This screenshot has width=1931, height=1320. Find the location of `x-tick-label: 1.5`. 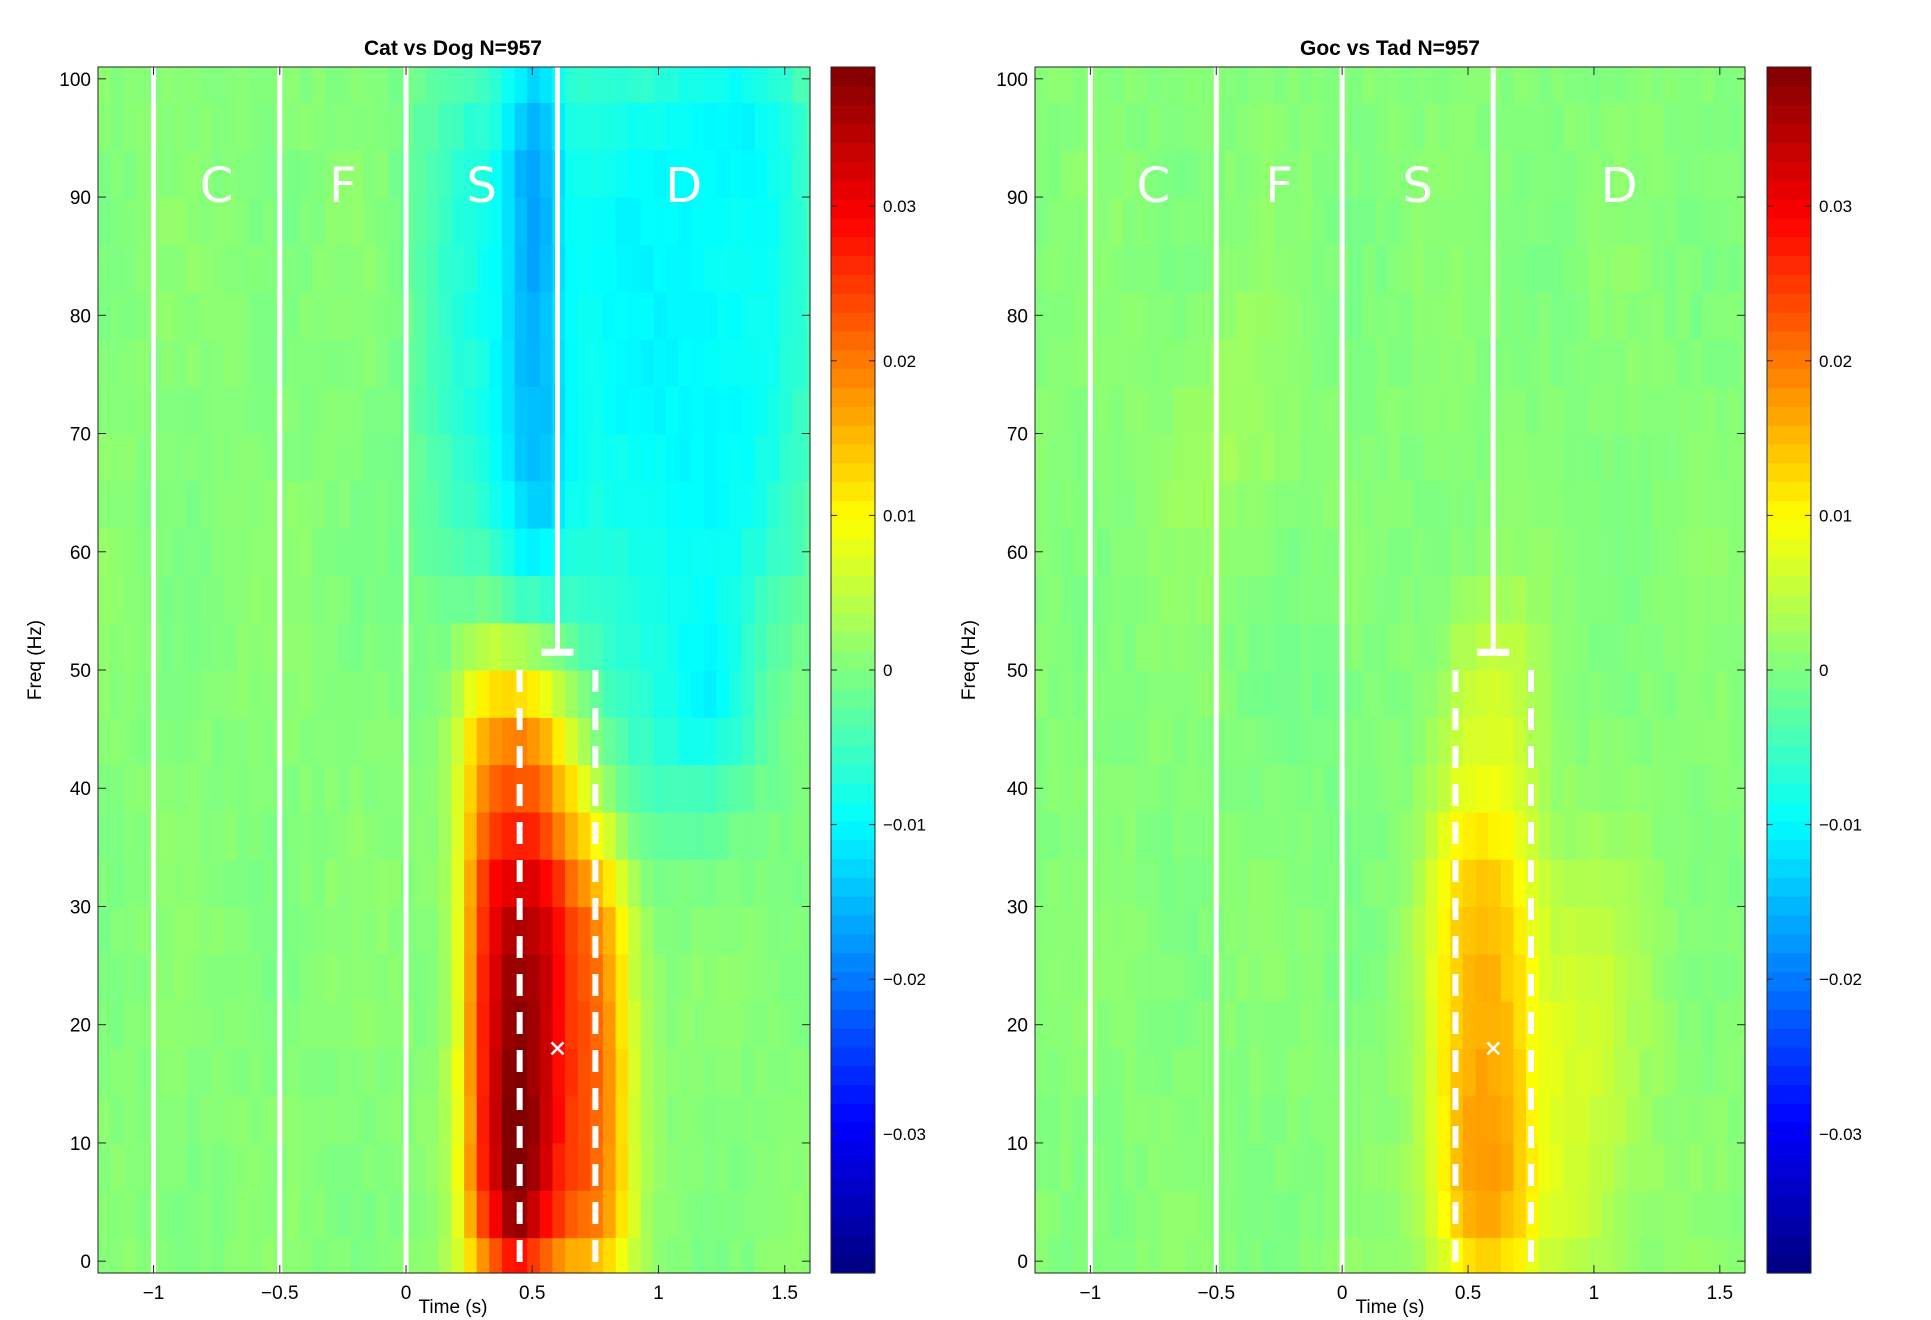

x-tick-label: 1.5 is located at coordinates (1720, 1293).